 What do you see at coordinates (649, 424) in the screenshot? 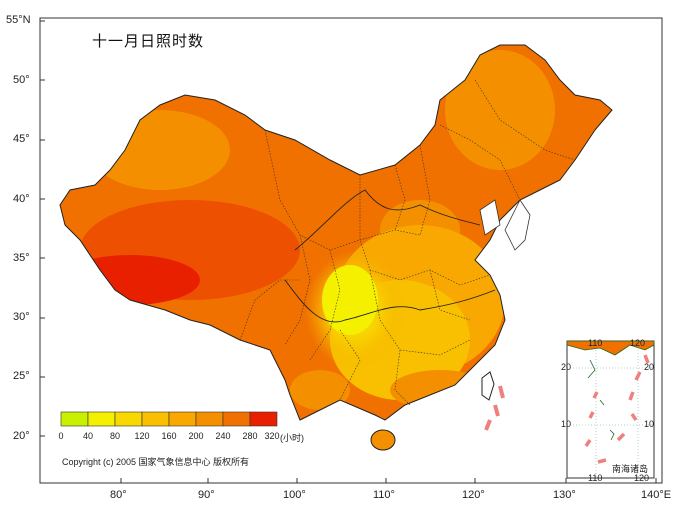
I see `inset-right-label-10: 10` at bounding box center [649, 424].